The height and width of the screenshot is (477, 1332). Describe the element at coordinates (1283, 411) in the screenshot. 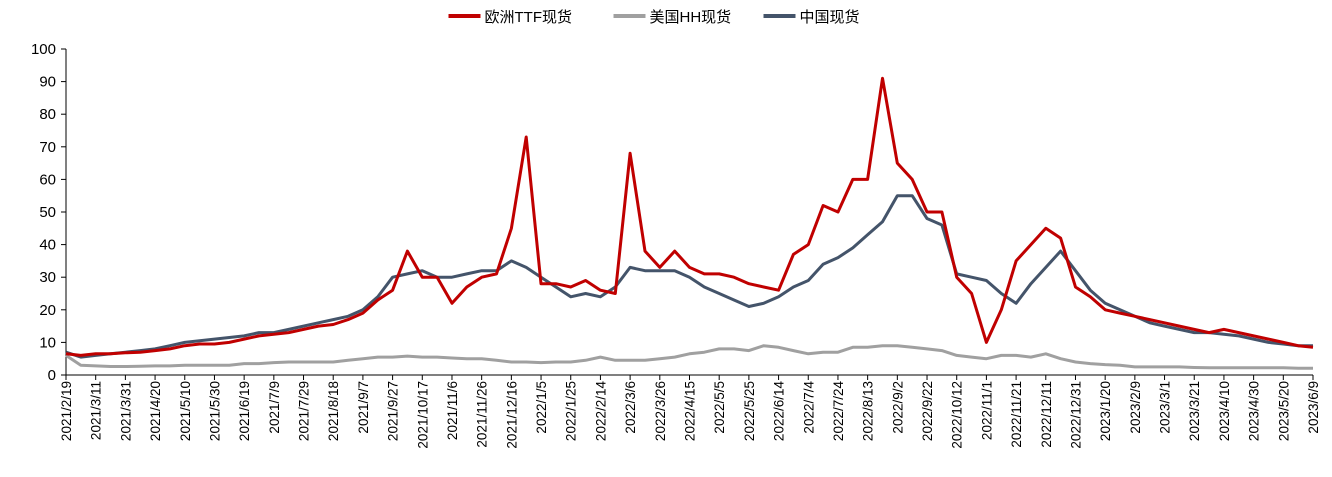

I see `x-tick-label: 2023/5/20` at that location.